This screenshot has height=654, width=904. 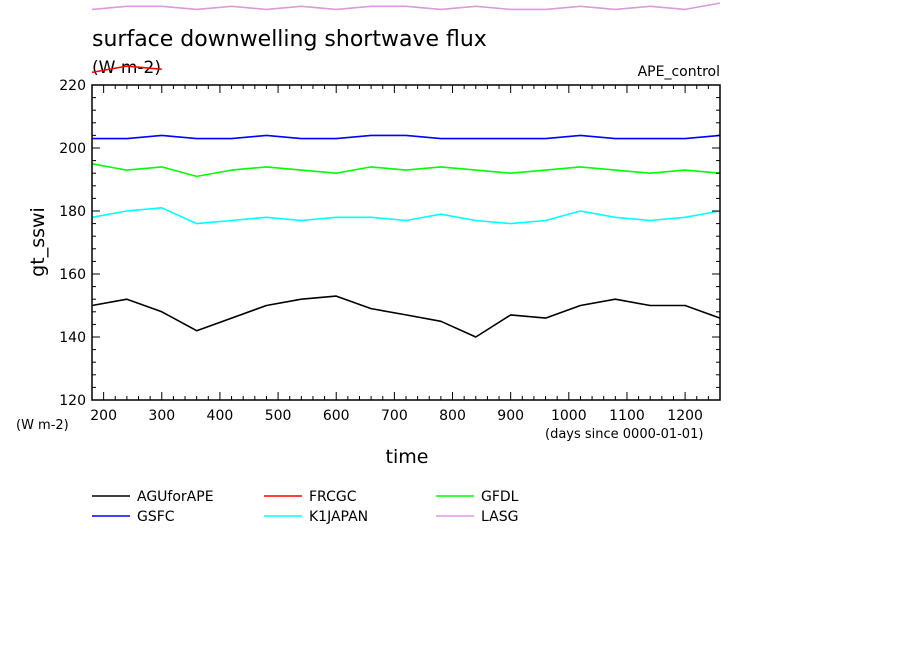 I want to click on y-tick-label: 120, so click(x=72, y=401).